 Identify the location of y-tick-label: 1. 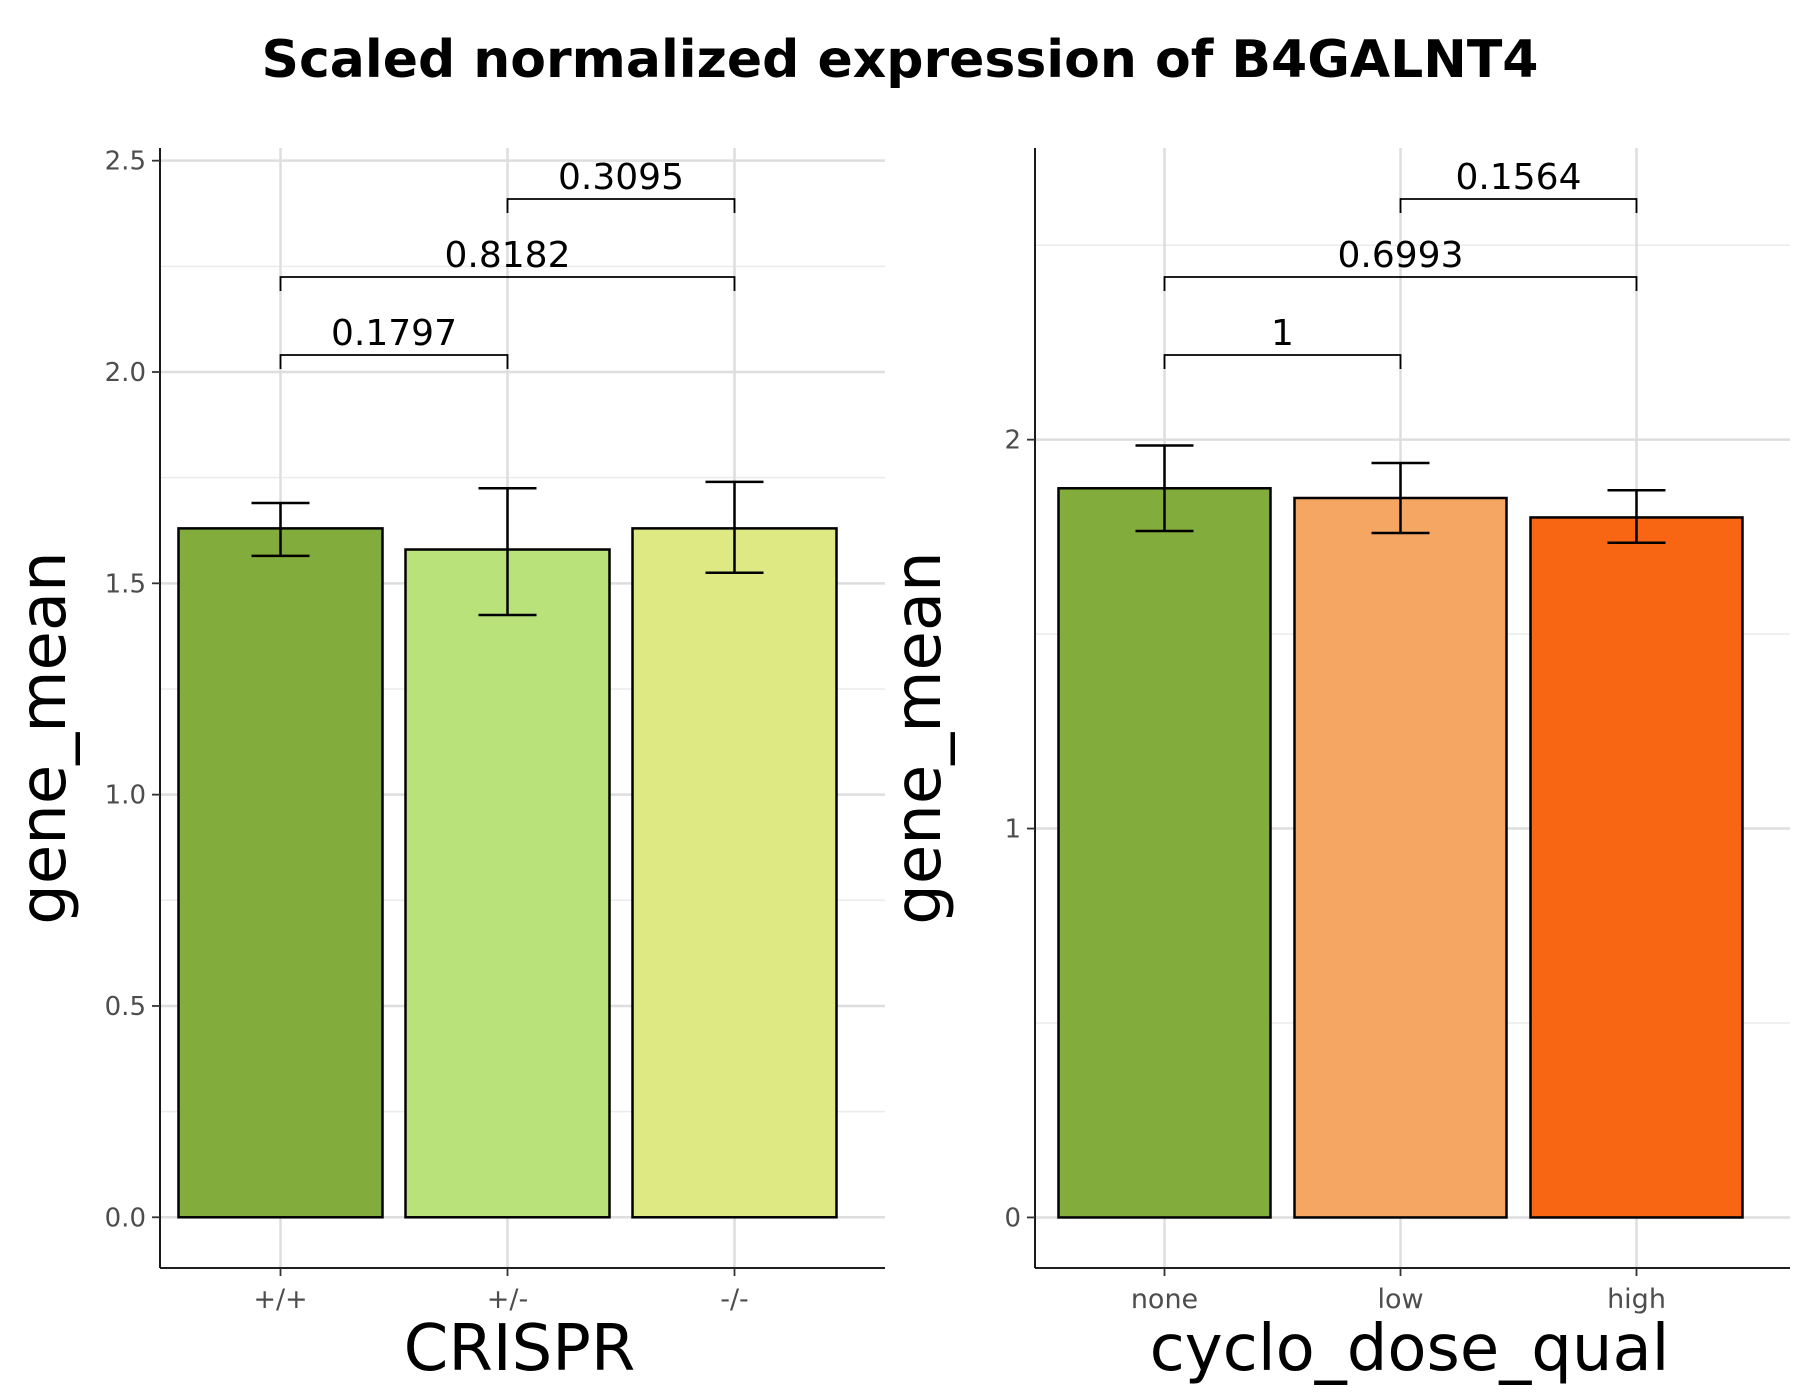
(1012, 830).